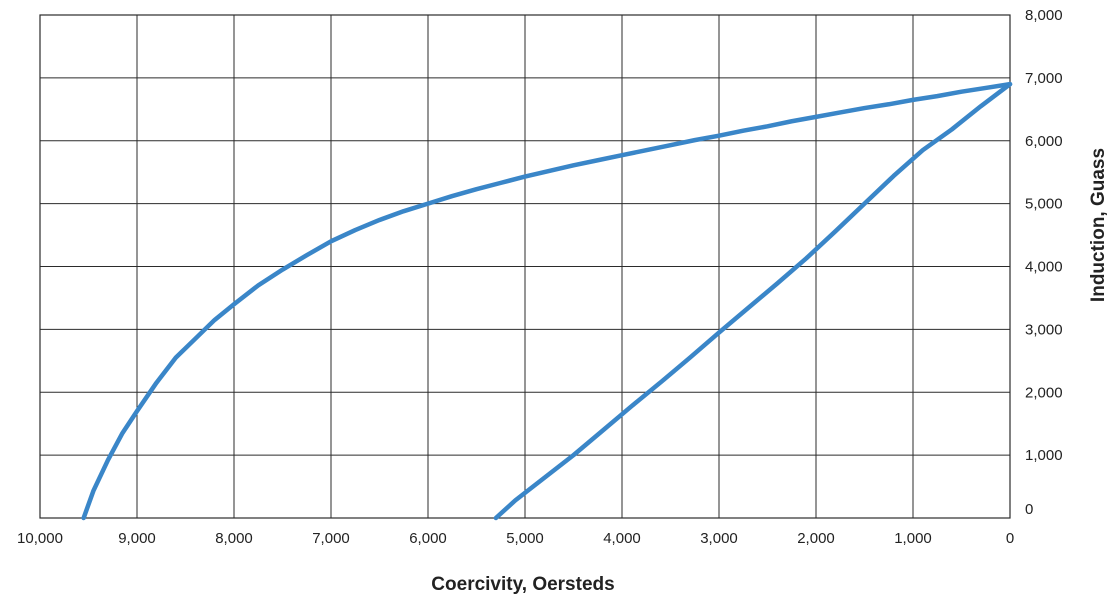 This screenshot has height=598, width=1111. What do you see at coordinates (40, 538) in the screenshot?
I see `x-tick-label: 10,000` at bounding box center [40, 538].